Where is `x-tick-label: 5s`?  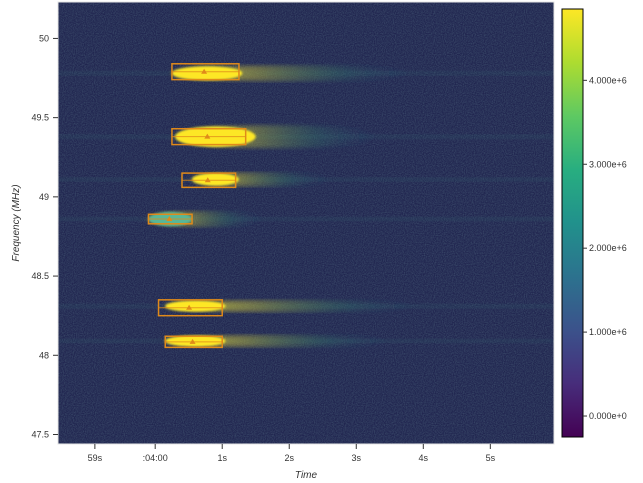 x-tick-label: 5s is located at coordinates (491, 458).